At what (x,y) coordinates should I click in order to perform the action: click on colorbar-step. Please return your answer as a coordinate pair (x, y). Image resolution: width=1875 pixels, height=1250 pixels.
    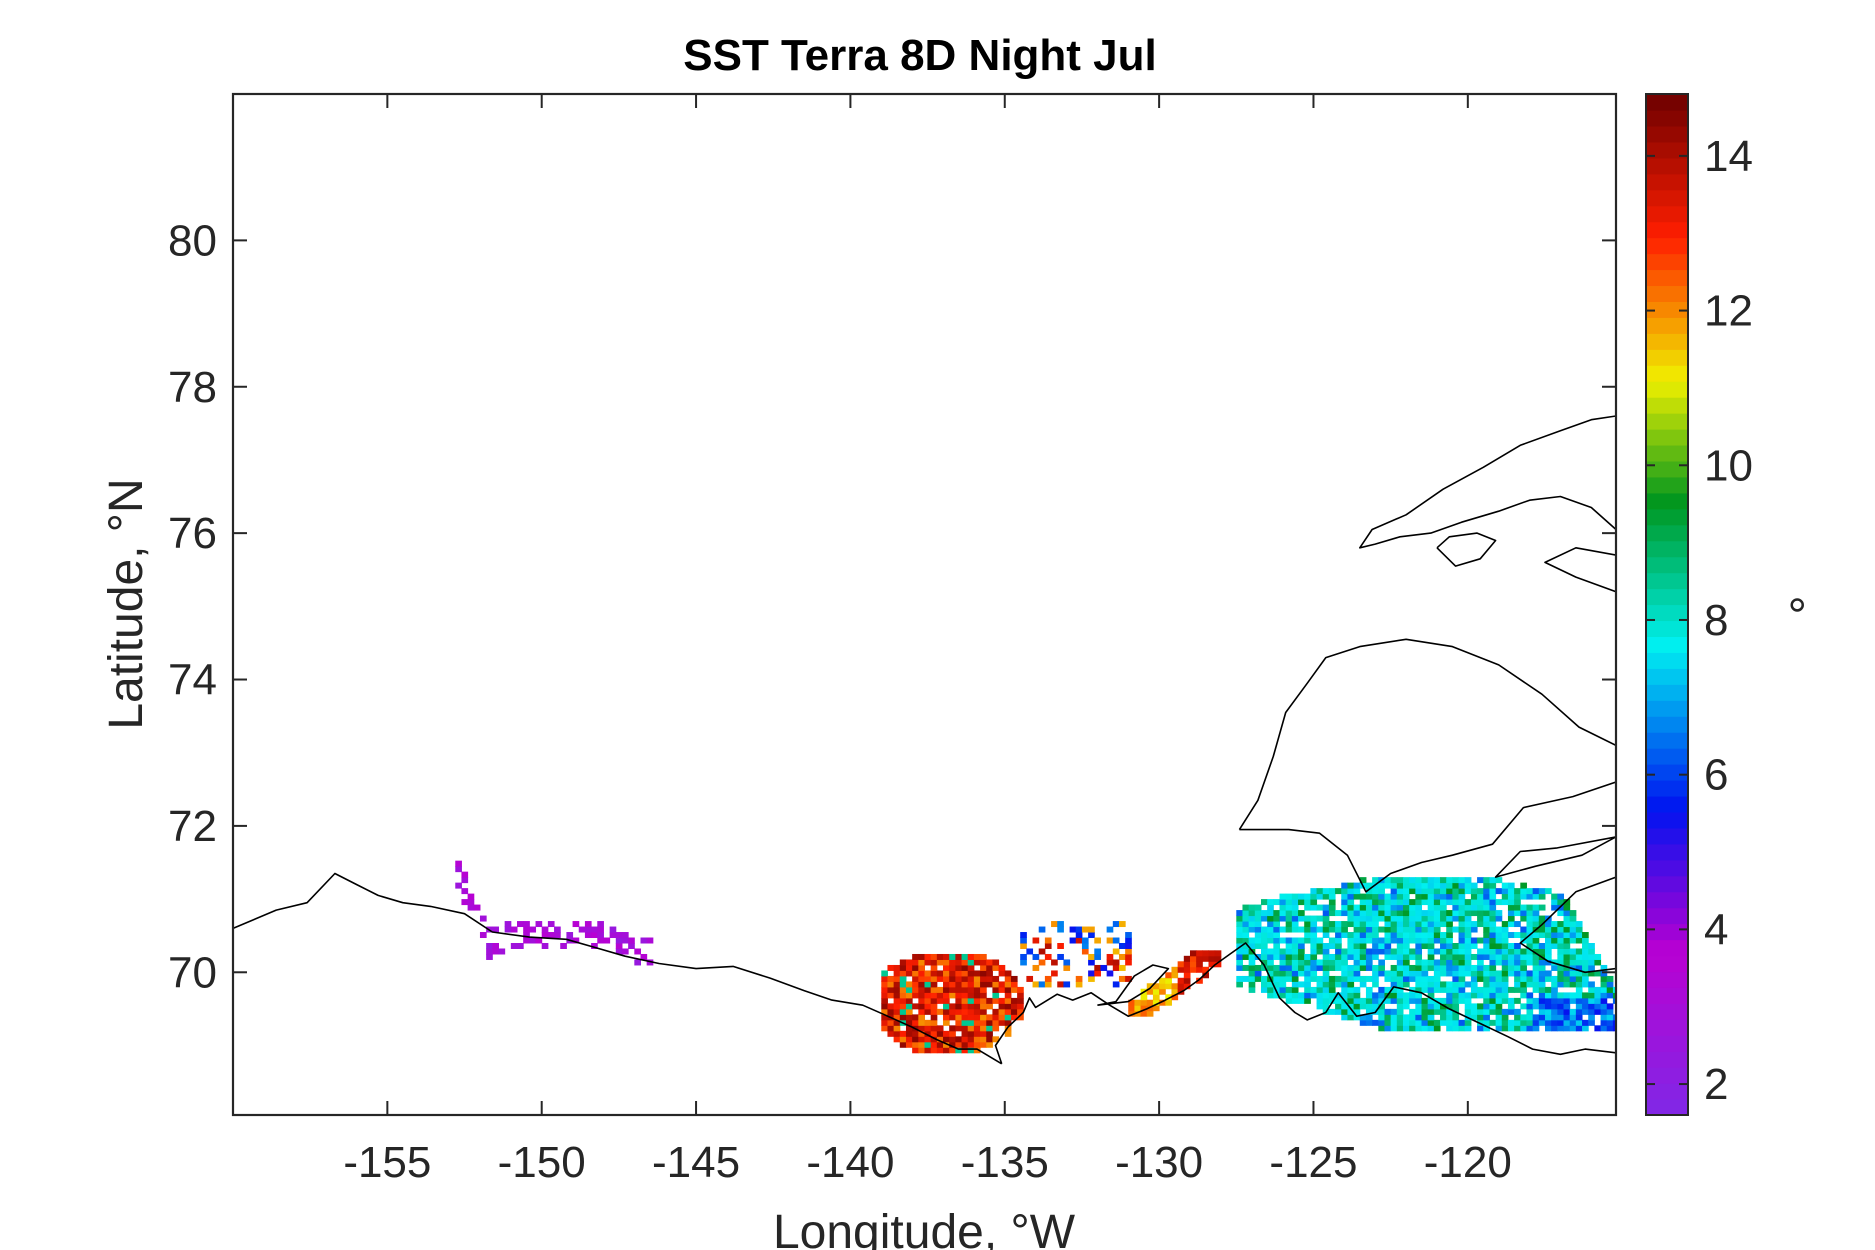
    Looking at the image, I should click on (1667, 708).